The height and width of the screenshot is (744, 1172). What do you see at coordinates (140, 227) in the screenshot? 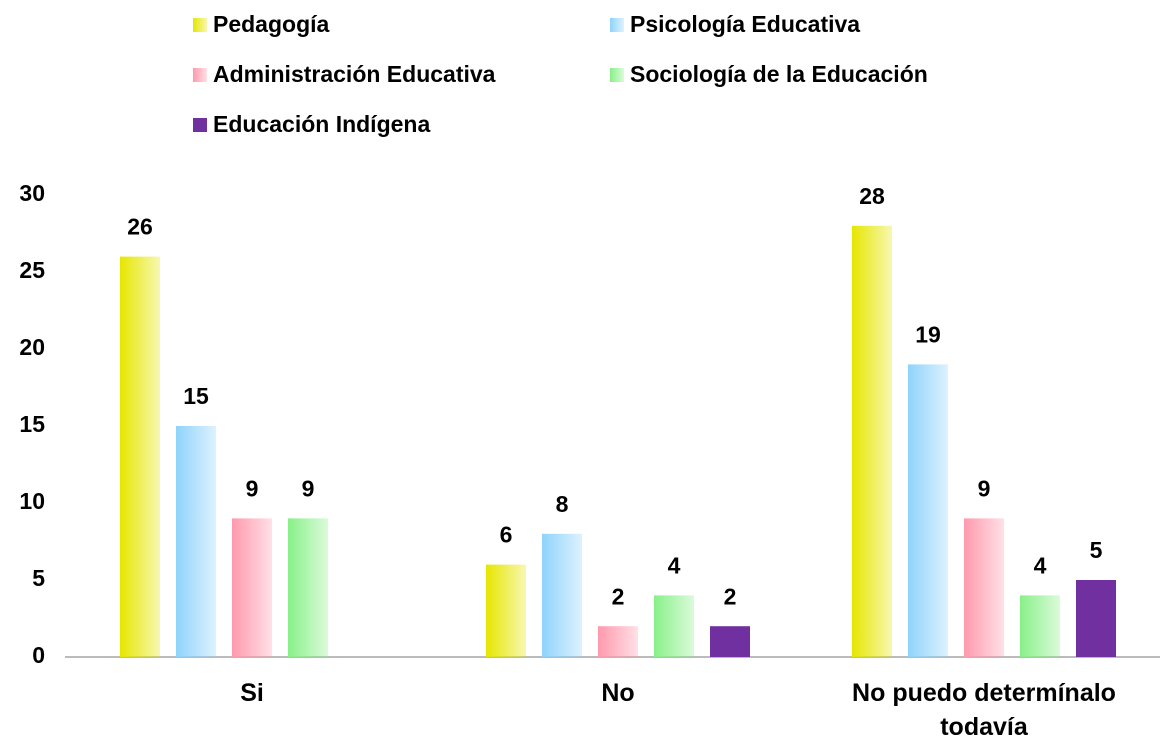
I see `data-label: 26` at bounding box center [140, 227].